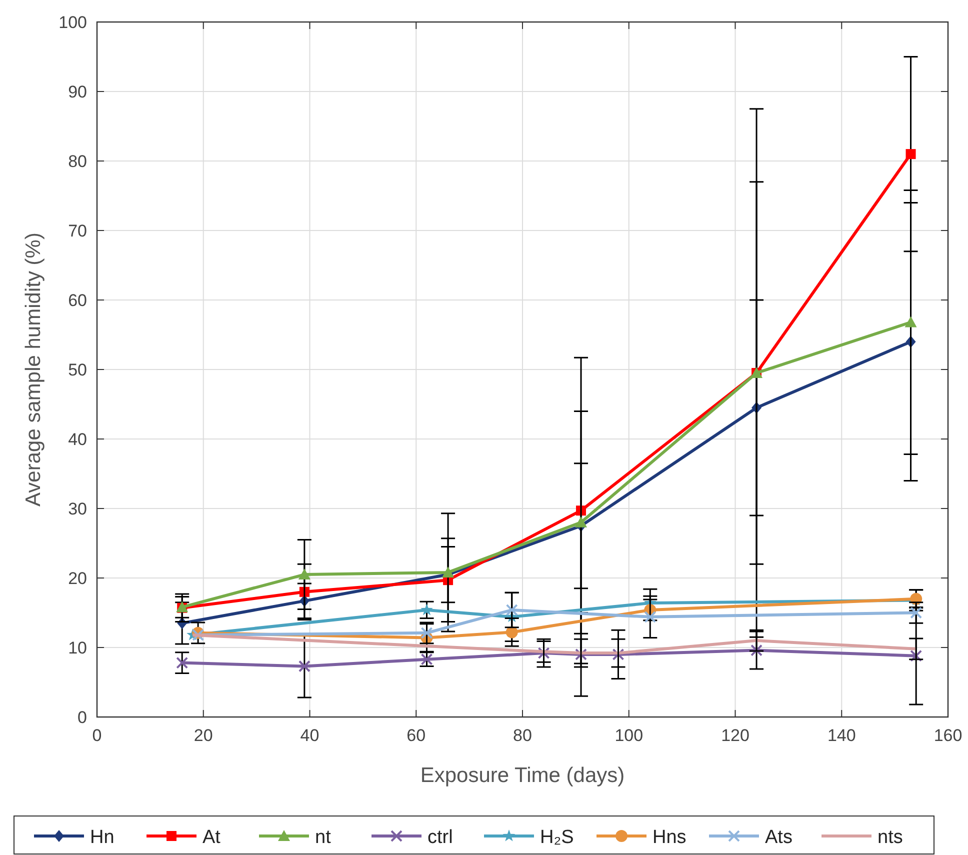  I want to click on y-tick-label: 100, so click(72, 22).